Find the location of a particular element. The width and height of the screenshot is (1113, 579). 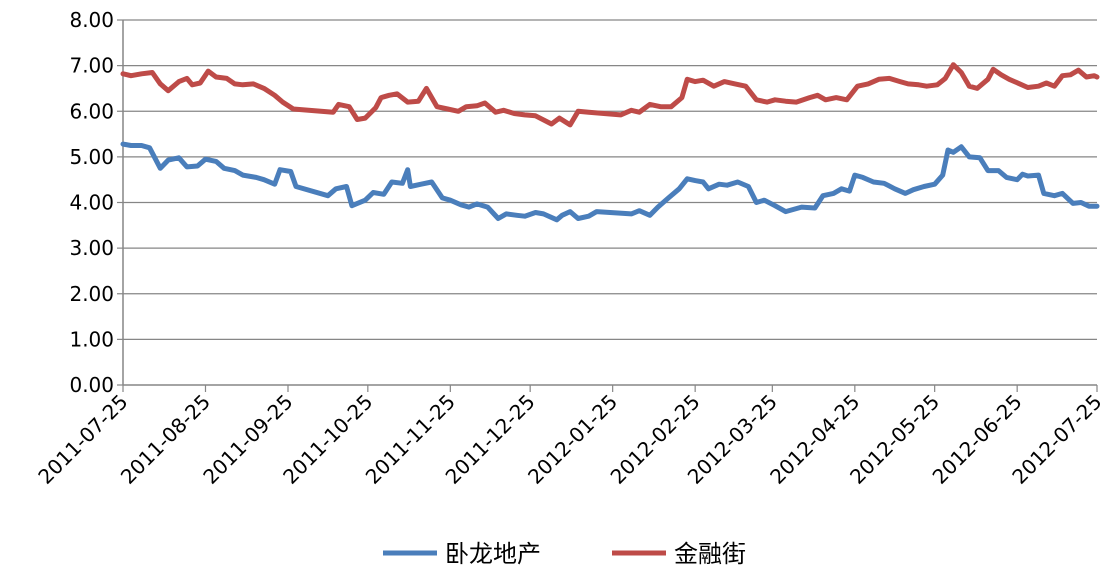

y-tick-label: 6.00 is located at coordinates (91, 111).